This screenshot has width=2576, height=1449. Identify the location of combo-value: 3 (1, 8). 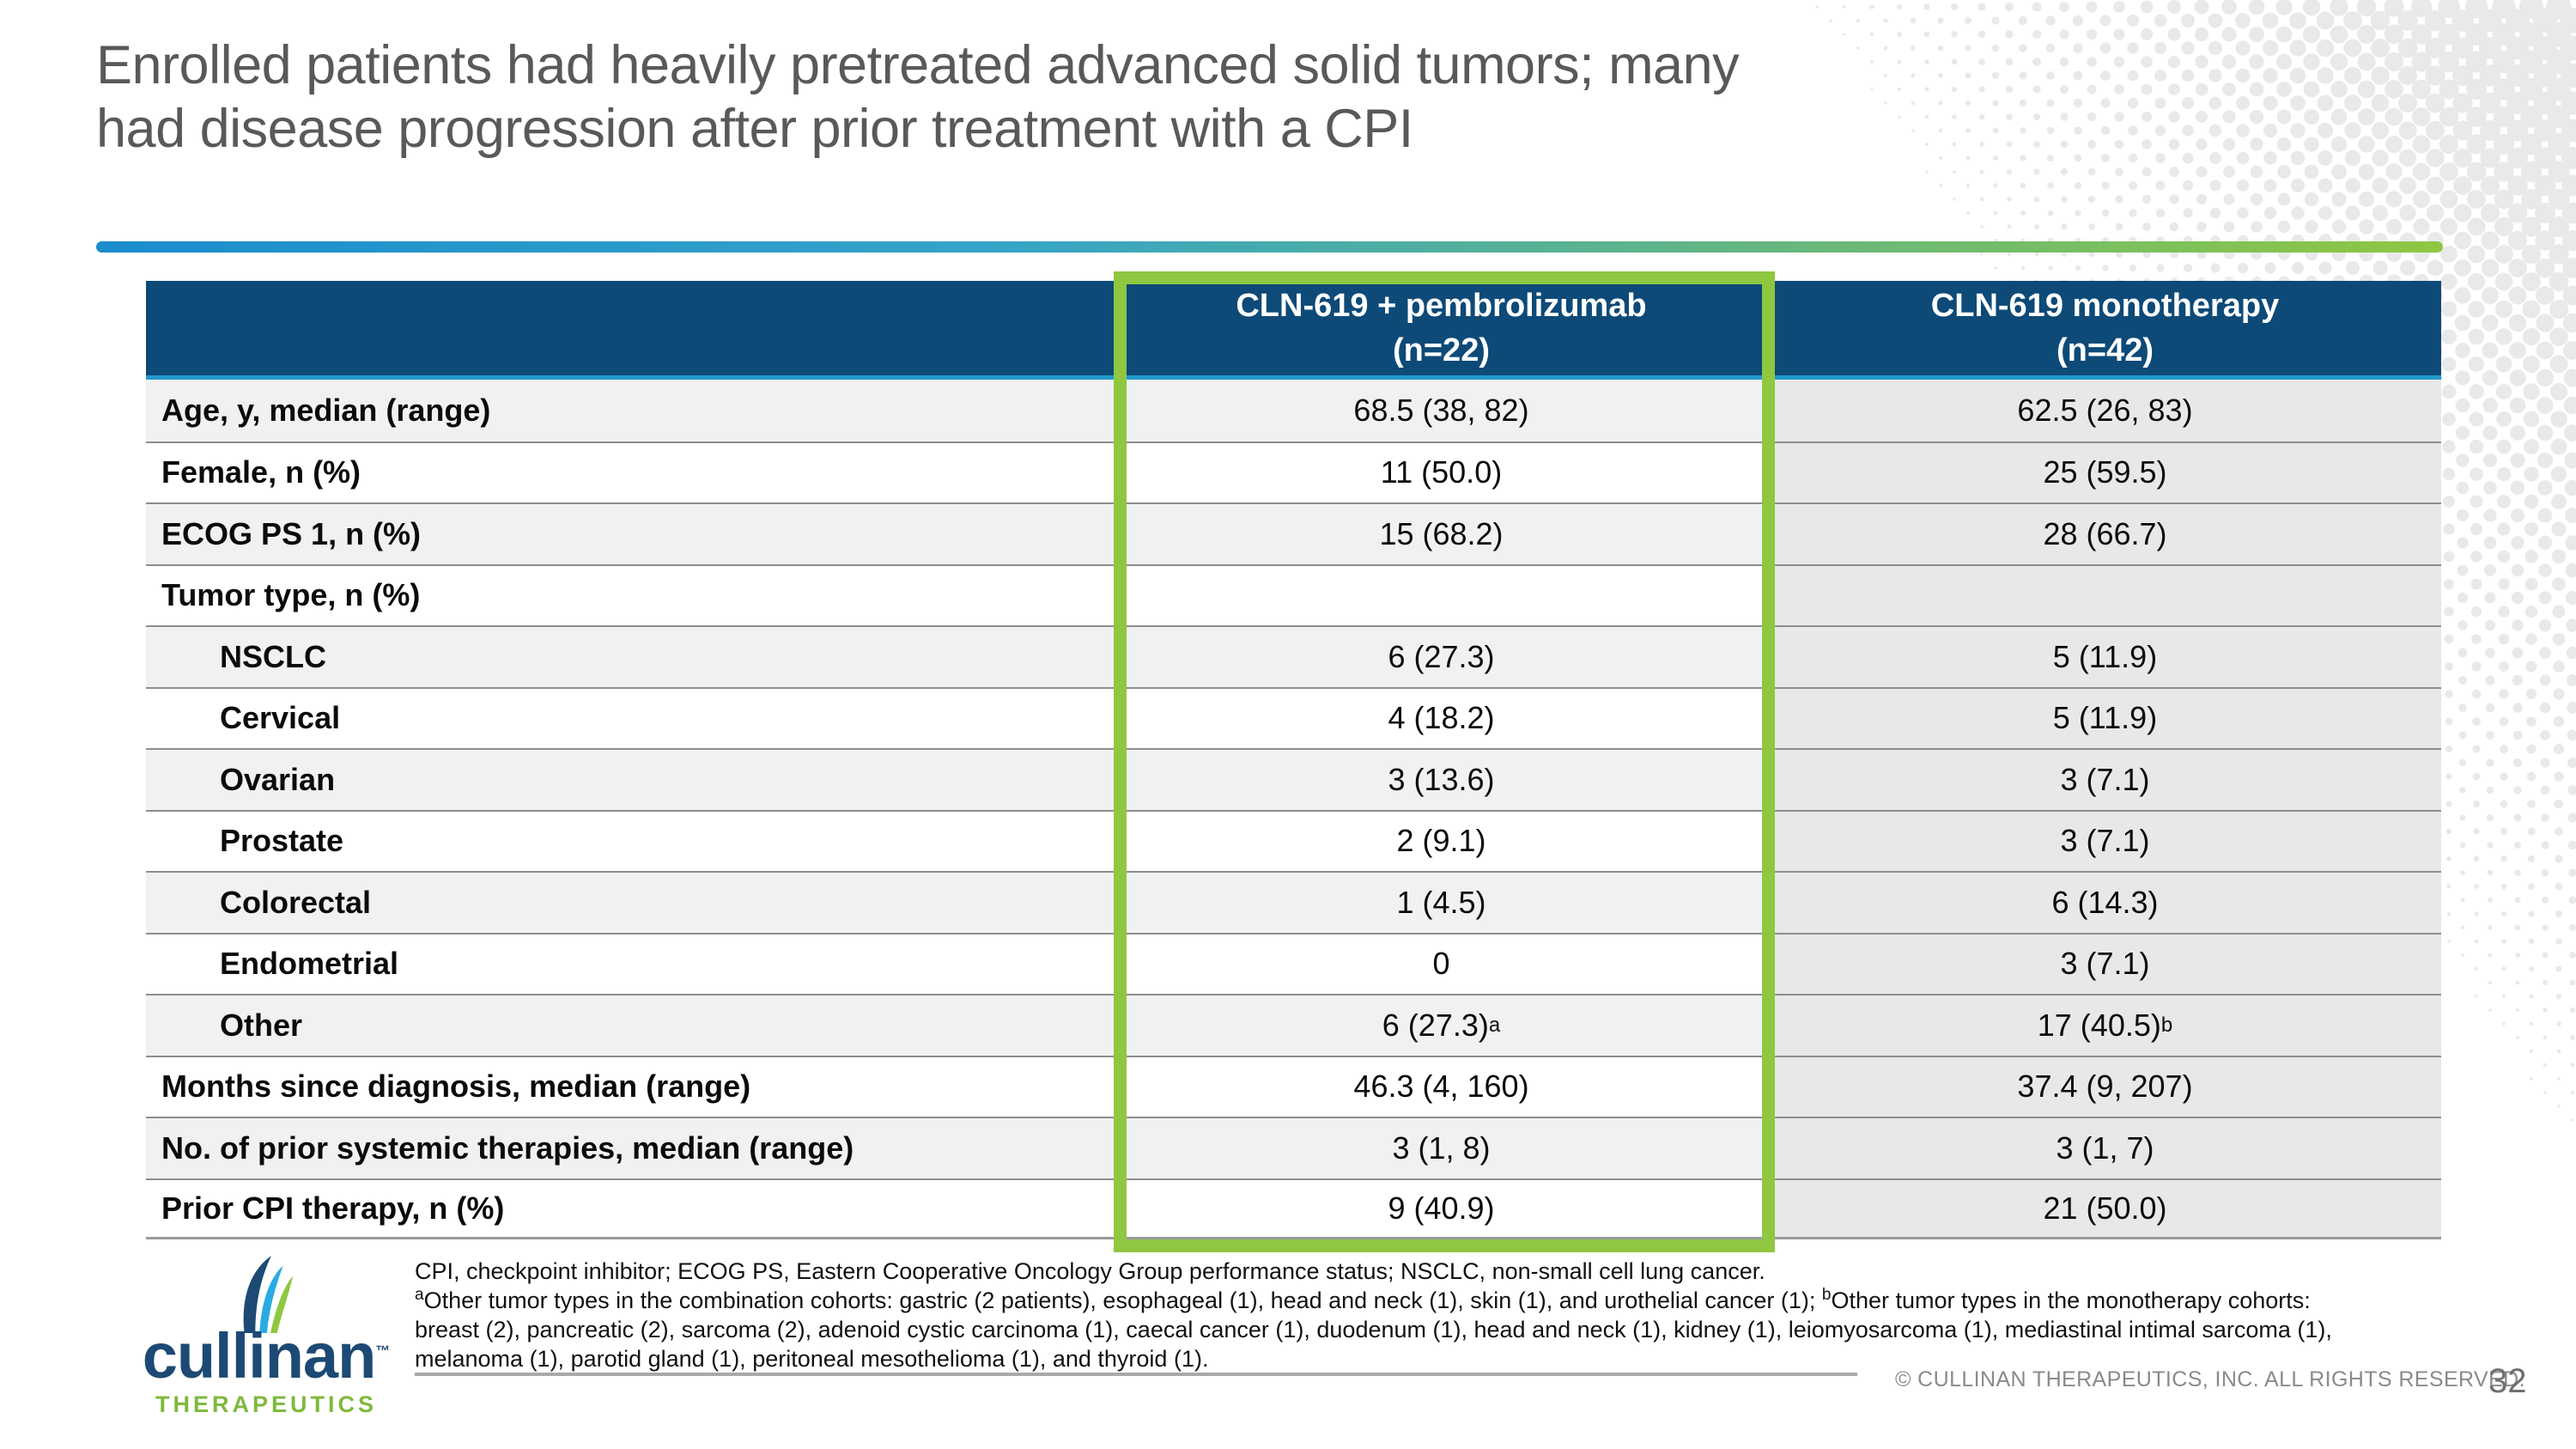
(1441, 1147).